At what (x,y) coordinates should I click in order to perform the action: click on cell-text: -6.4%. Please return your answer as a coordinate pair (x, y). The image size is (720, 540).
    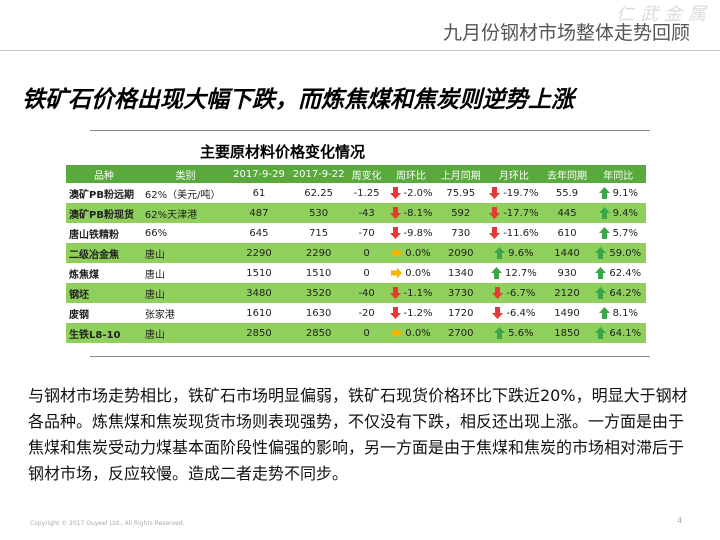
    Looking at the image, I should click on (521, 313).